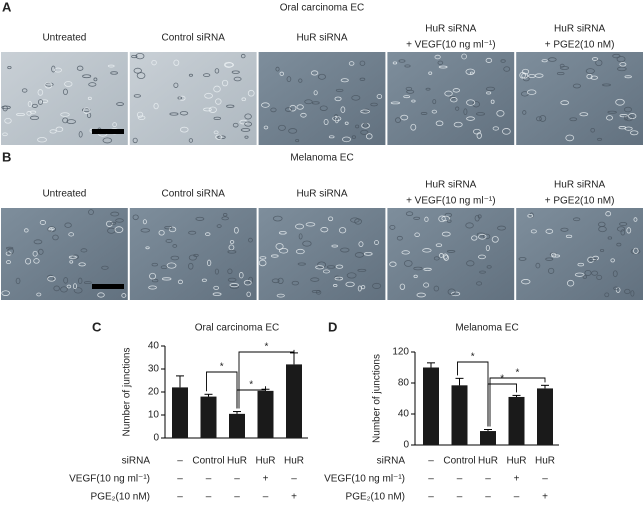  I want to click on y-axis-label: Number of junctions, so click(127, 392).